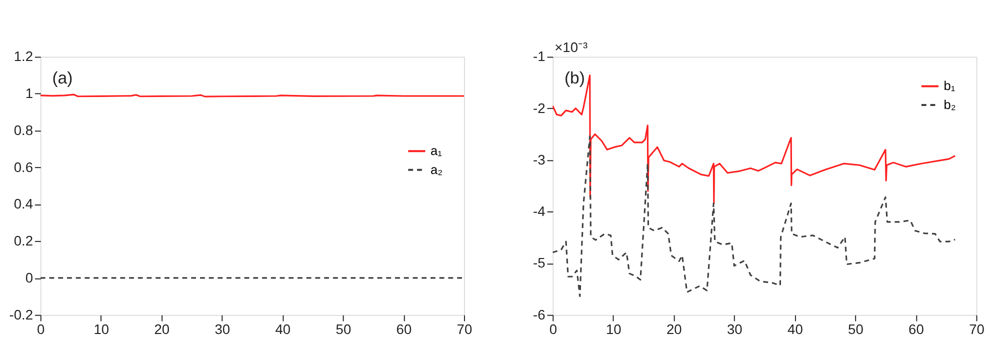 The width and height of the screenshot is (993, 339). What do you see at coordinates (23, 56) in the screenshot?
I see `y-tick-label: 1.2` at bounding box center [23, 56].